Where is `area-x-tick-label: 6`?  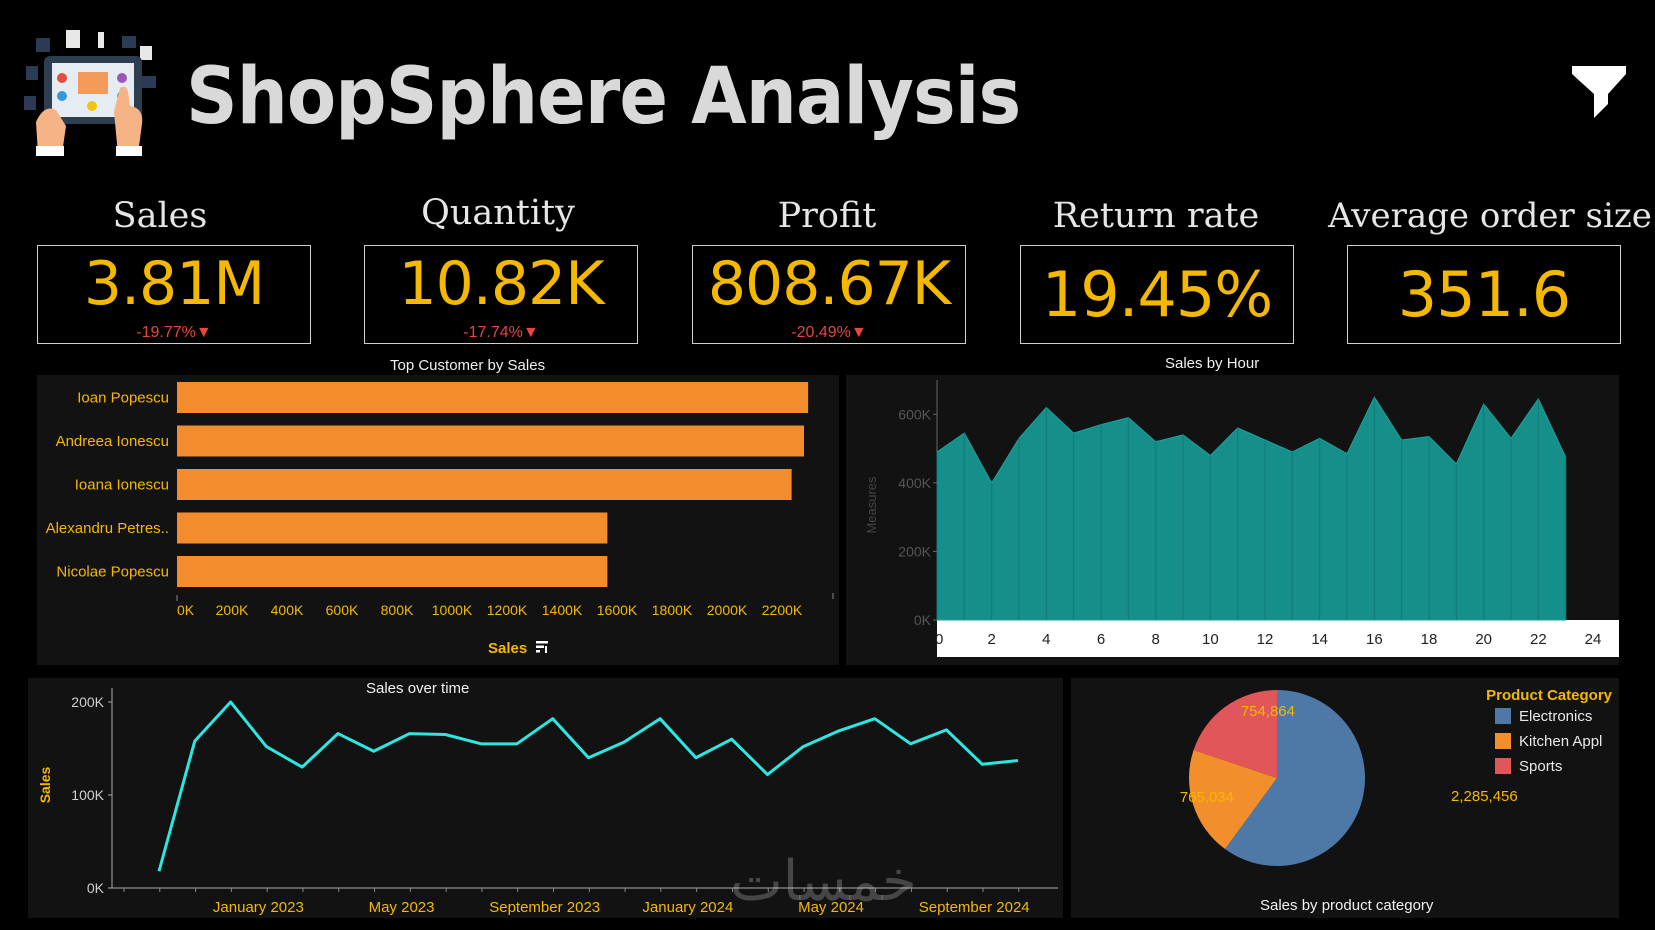 area-x-tick-label: 6 is located at coordinates (1101, 639).